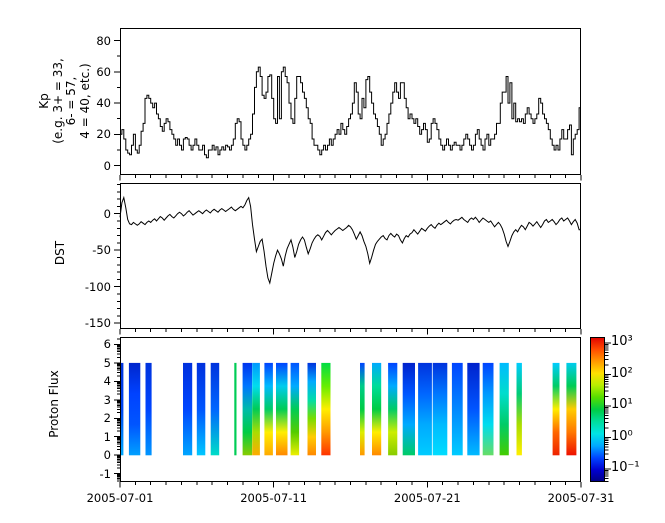  Describe the element at coordinates (581, 498) in the screenshot. I see `x-tick-label: 2005-07-31` at that location.